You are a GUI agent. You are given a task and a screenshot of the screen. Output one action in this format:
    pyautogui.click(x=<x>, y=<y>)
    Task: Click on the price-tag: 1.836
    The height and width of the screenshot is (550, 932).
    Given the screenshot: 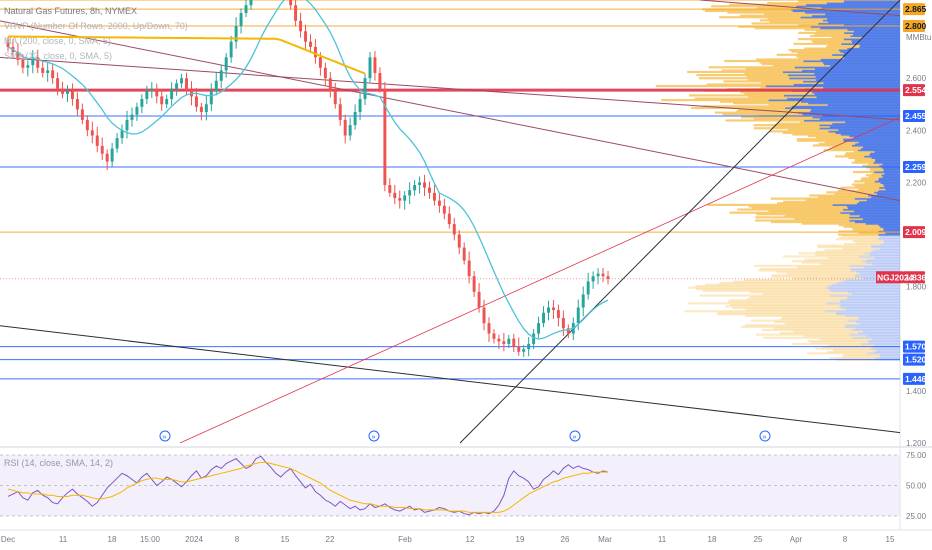 What is the action you would take?
    pyautogui.click(x=915, y=277)
    